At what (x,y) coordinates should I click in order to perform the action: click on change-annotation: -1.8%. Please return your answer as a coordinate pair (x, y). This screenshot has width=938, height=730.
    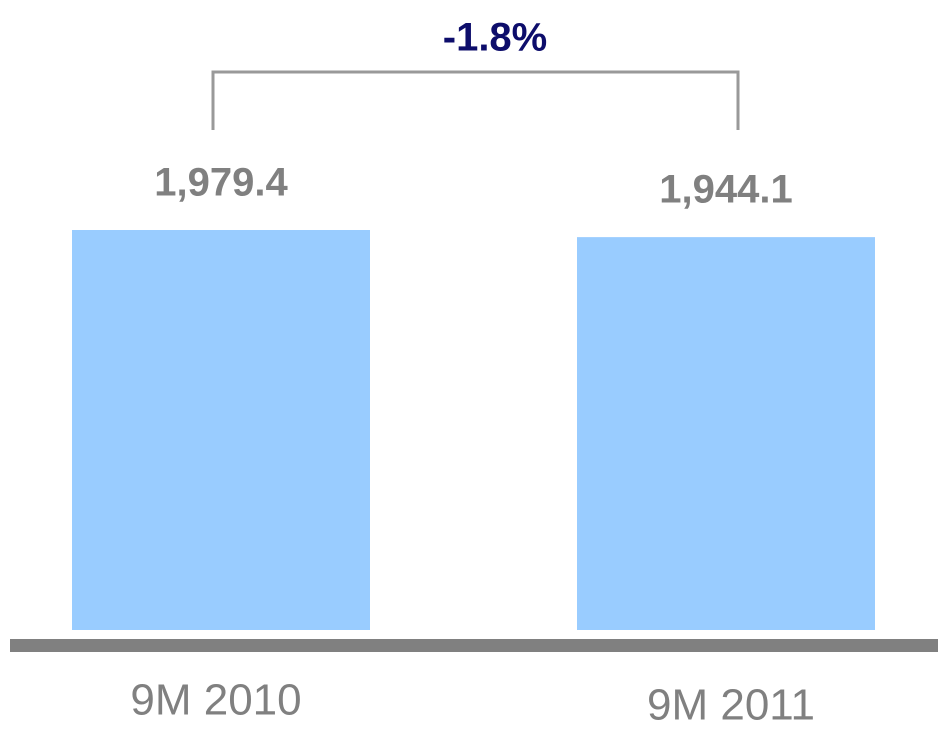
    Looking at the image, I should click on (495, 38).